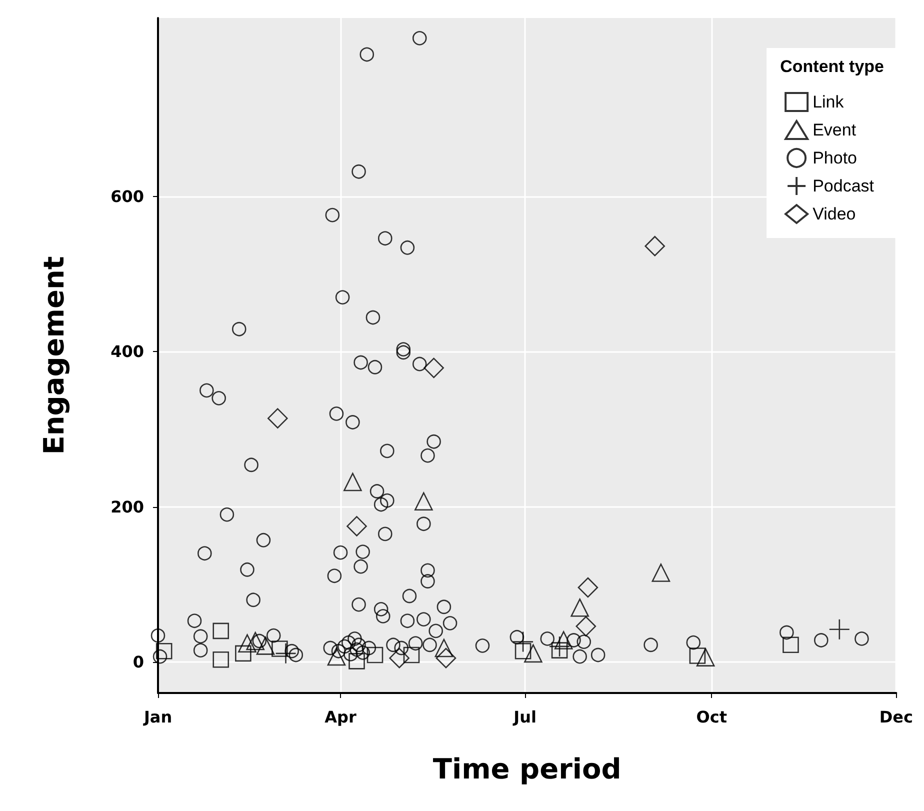 The image size is (924, 811). Describe the element at coordinates (157, 717) in the screenshot. I see `x-tick-label: Jan` at that location.